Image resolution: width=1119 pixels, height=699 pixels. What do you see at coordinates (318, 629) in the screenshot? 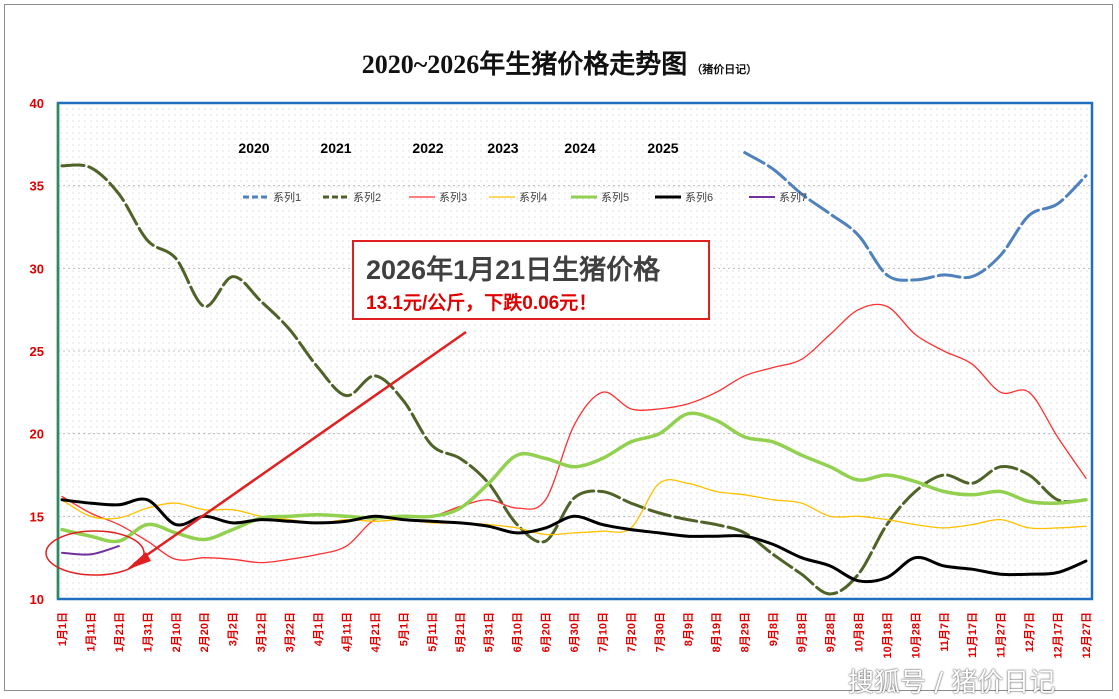
I see `x-tick-label: 4月1日` at bounding box center [318, 629].